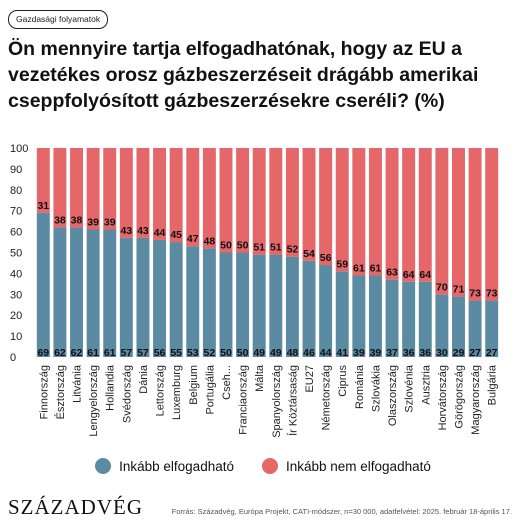  I want to click on data-label-reject: 31, so click(43, 206).